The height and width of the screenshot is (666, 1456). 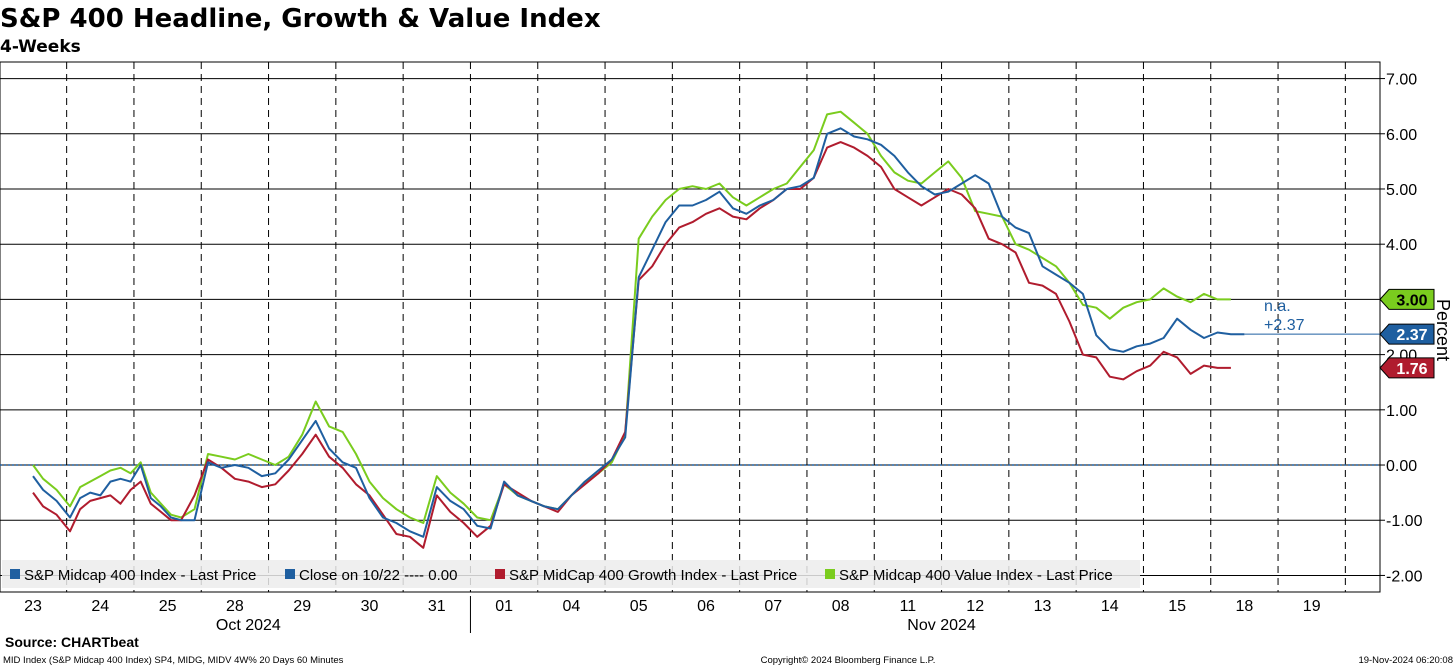 I want to click on legend-entry: S&P MidCap 400 Growth Index - Last Price, so click(x=653, y=575).